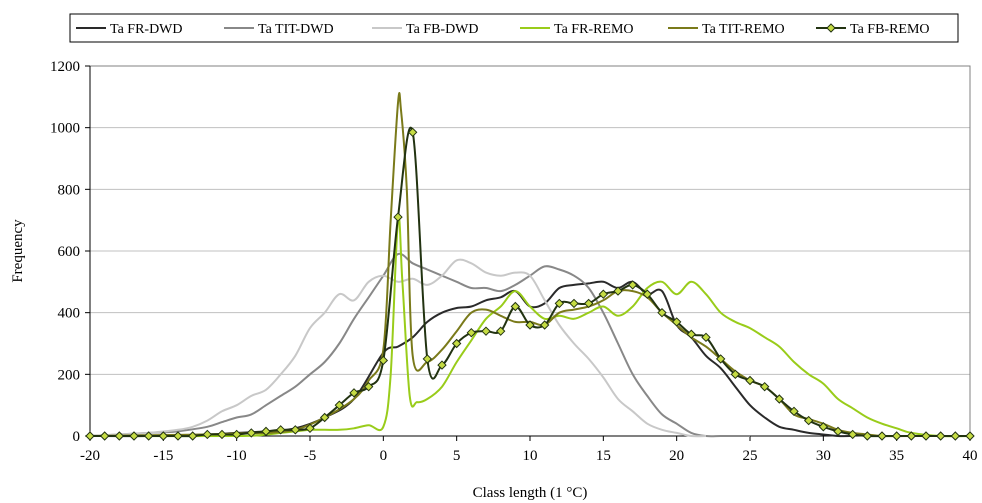 This screenshot has width=982, height=503. Describe the element at coordinates (310, 456) in the screenshot. I see `x-tick-label: -5` at that location.